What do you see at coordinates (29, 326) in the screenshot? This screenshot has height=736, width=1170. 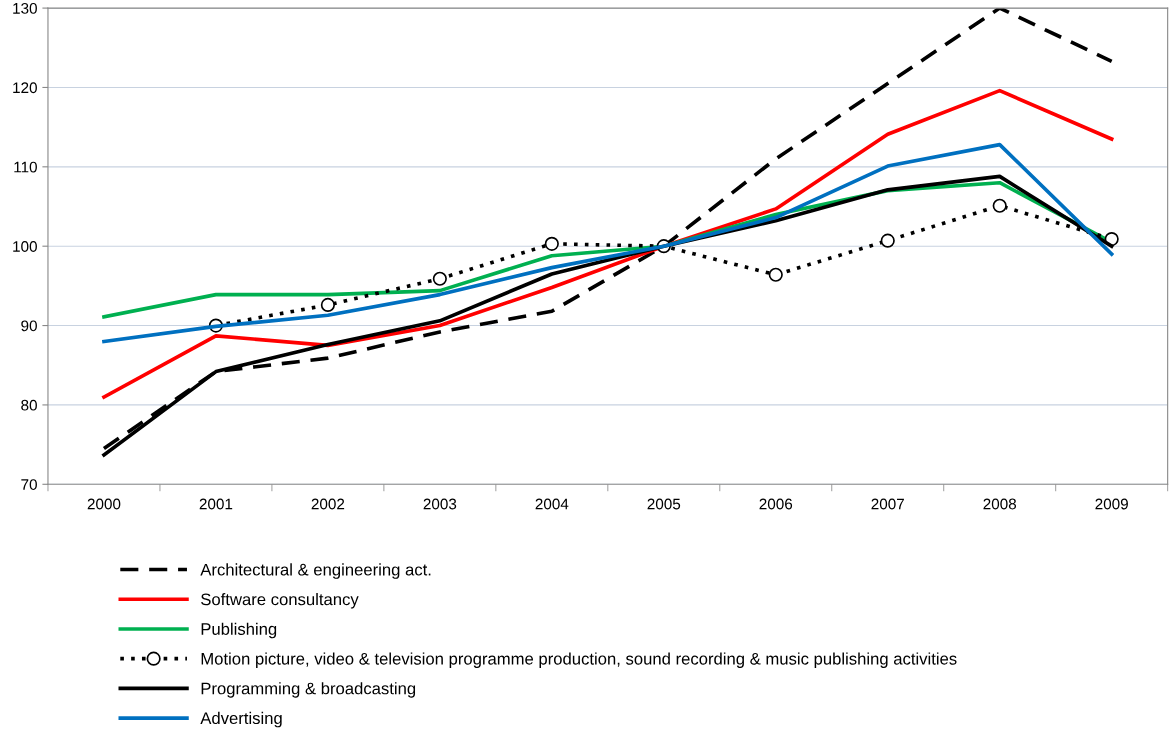 I see `y-tick-label: 90` at bounding box center [29, 326].